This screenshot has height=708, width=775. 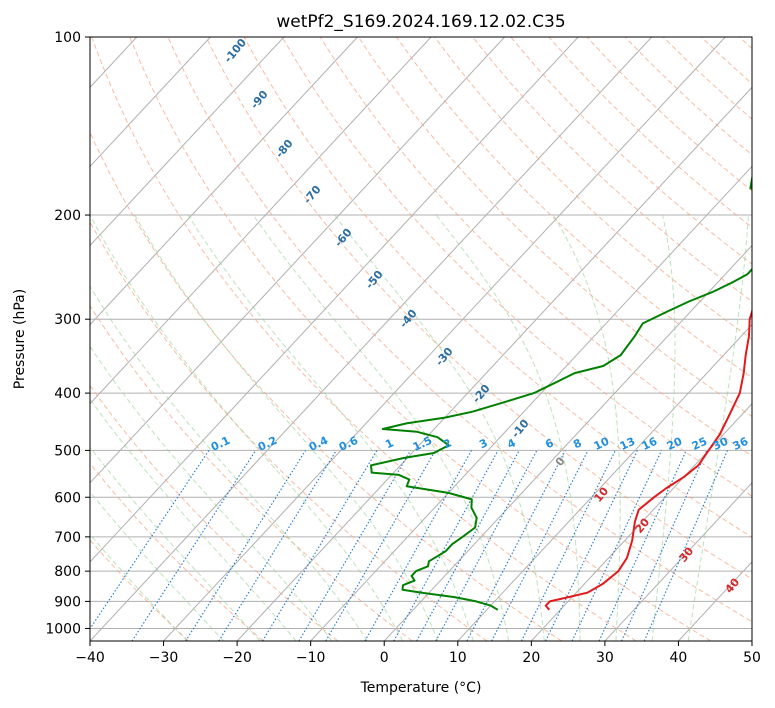 I want to click on y-tick-label: 700, so click(x=67, y=538).